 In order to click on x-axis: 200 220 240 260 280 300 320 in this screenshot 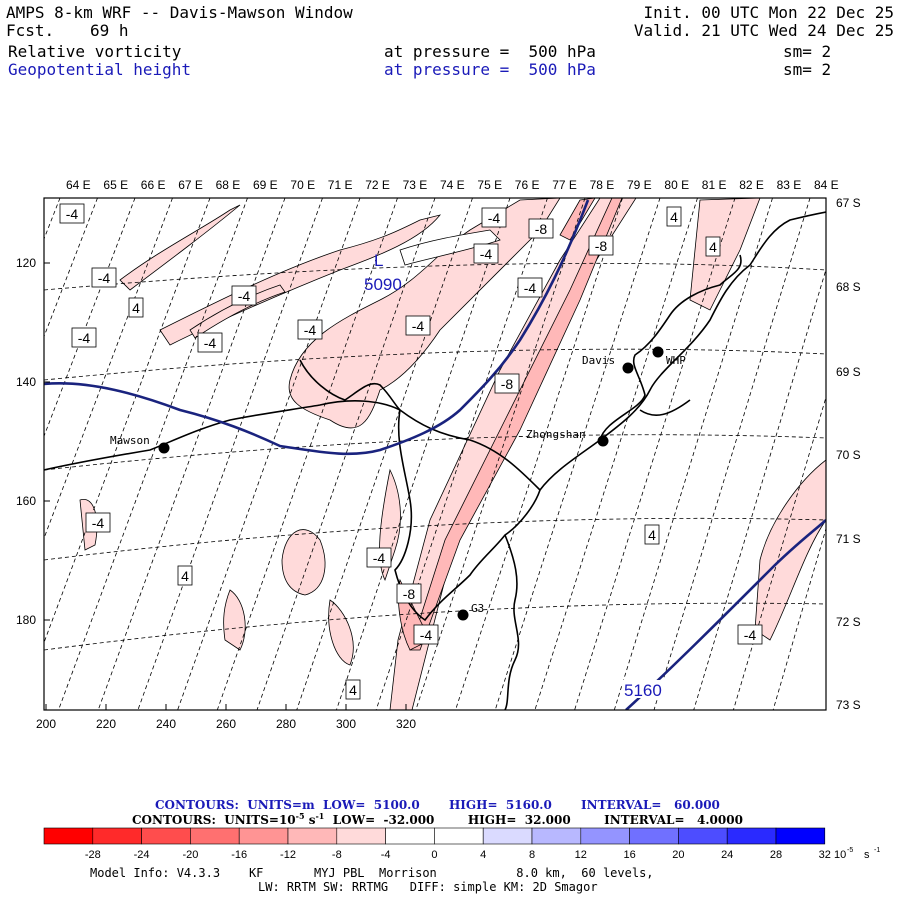, I will do `click(226, 717)`.